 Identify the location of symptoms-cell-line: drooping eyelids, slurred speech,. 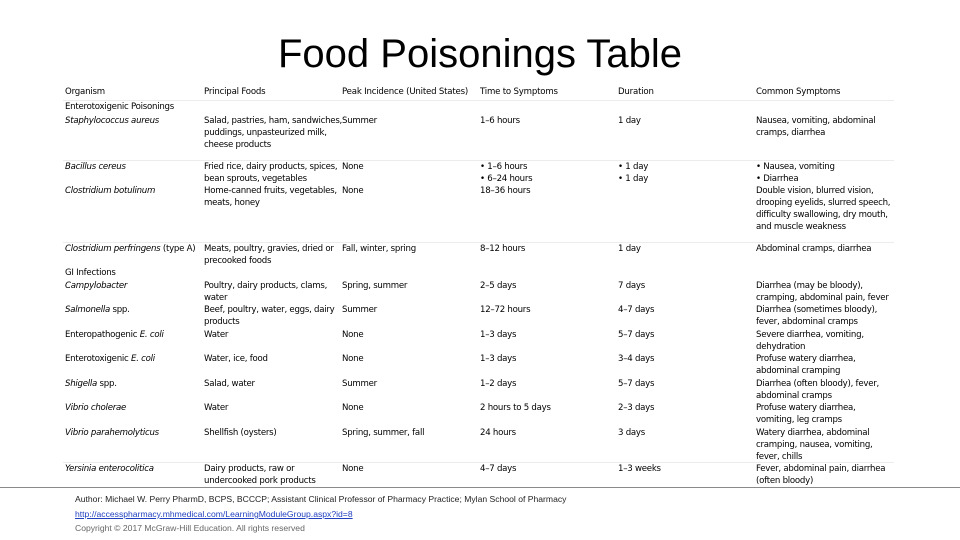
(823, 203).